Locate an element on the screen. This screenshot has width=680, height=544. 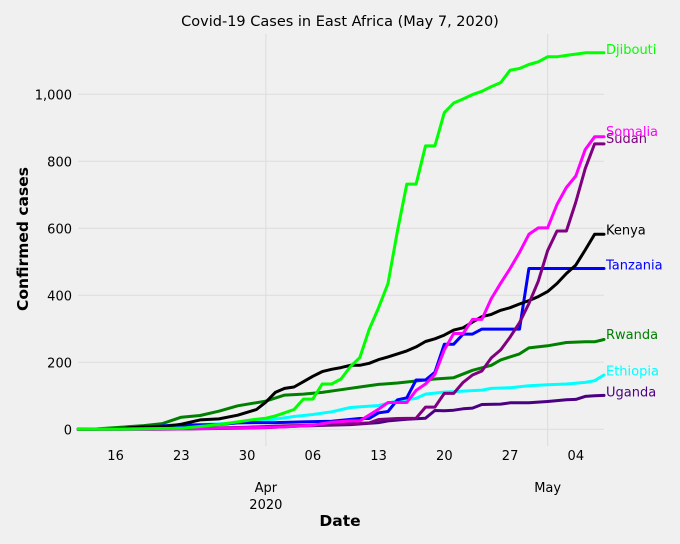
x-tick-label: 13 is located at coordinates (378, 456).